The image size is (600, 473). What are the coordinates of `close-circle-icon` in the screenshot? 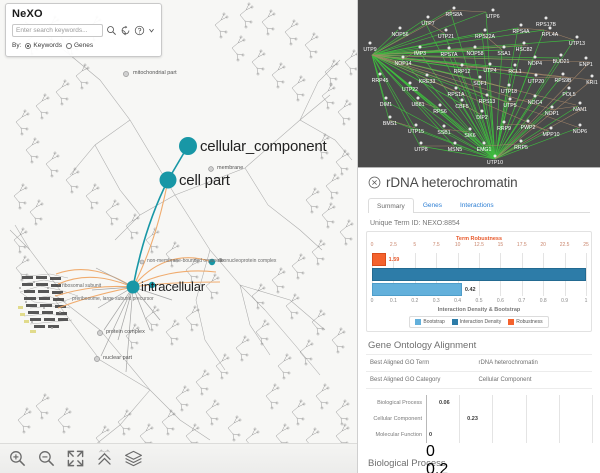 It's located at (374, 182).